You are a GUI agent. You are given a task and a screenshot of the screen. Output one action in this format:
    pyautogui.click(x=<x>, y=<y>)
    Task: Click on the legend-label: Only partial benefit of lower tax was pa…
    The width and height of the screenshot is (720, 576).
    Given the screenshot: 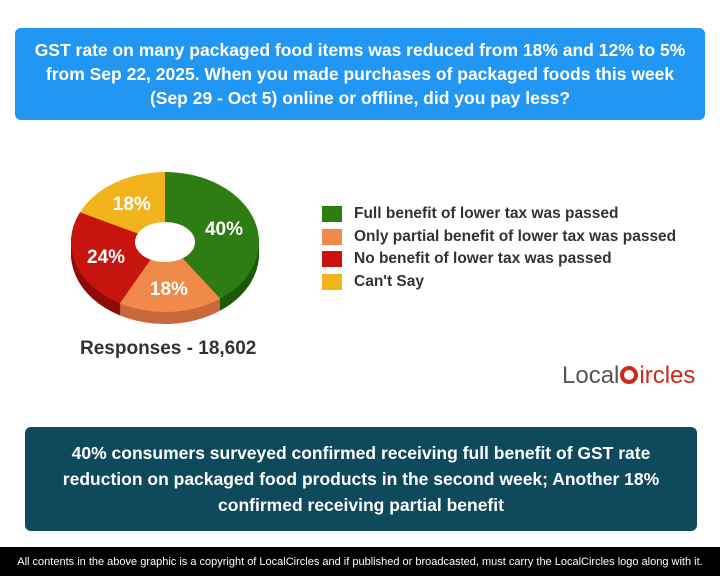 What is the action you would take?
    pyautogui.click(x=515, y=236)
    